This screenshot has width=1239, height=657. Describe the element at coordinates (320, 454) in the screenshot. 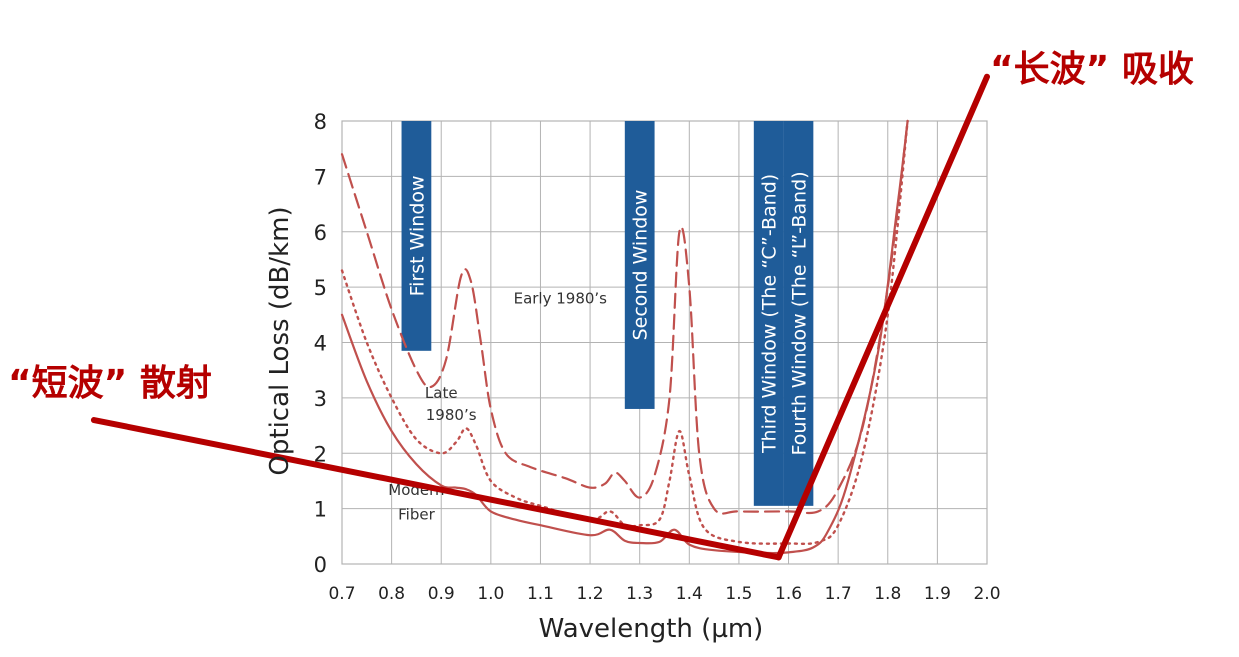

I see `y-tick-label: 2` at that location.